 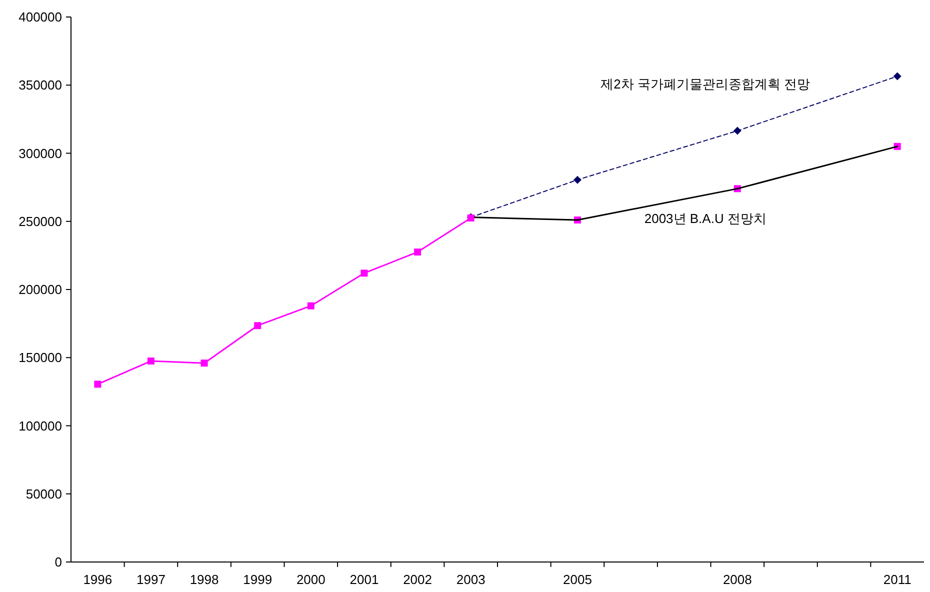 I want to click on x-tick-label: 1999, so click(x=257, y=579).